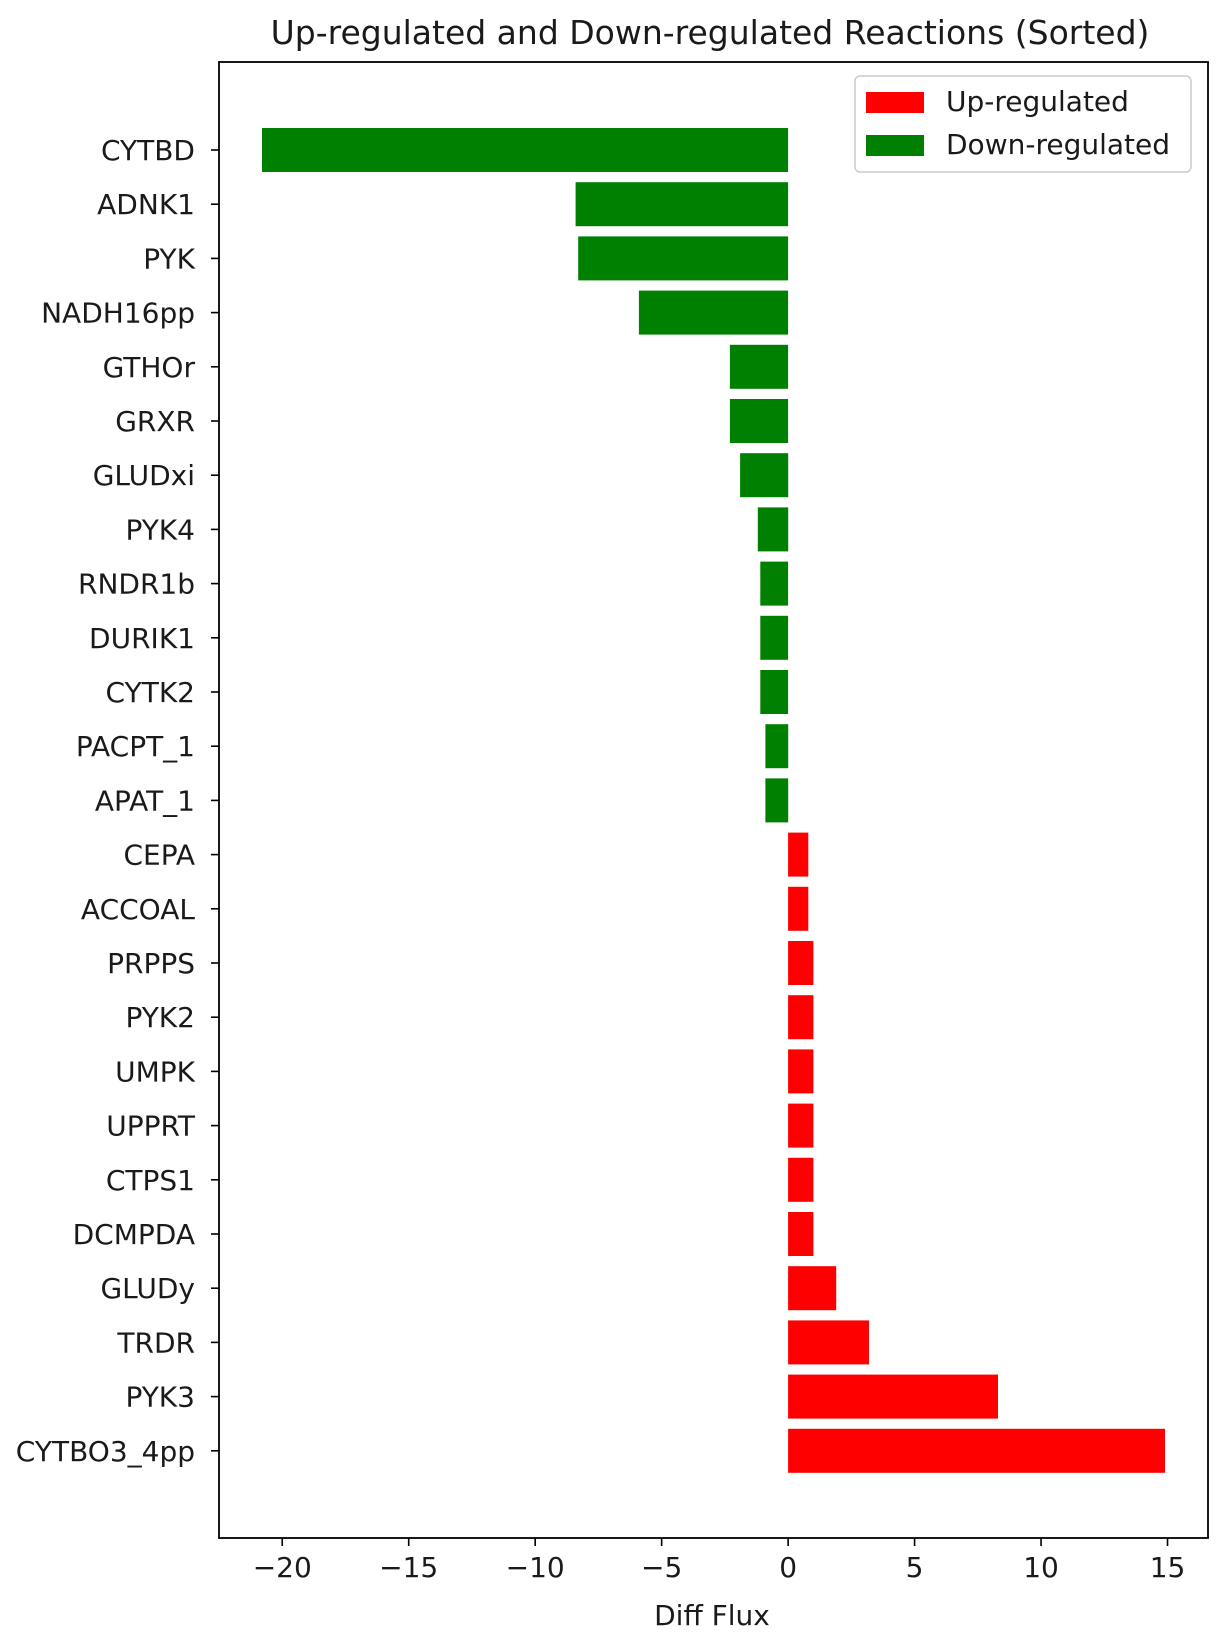 The image size is (1222, 1641). I want to click on y-tick-label-adnk1: ADNK1, so click(146, 204).